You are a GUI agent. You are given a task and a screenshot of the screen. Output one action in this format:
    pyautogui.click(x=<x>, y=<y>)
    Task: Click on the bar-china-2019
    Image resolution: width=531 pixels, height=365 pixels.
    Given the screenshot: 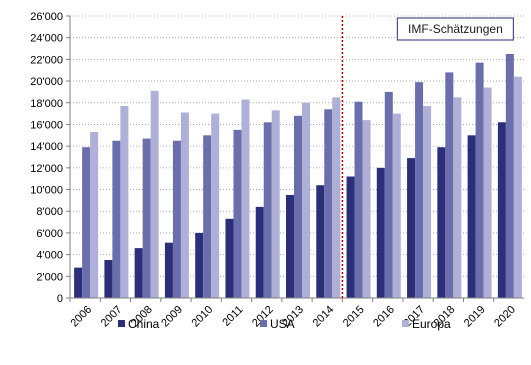 What is the action you would take?
    pyautogui.click(x=471, y=216)
    